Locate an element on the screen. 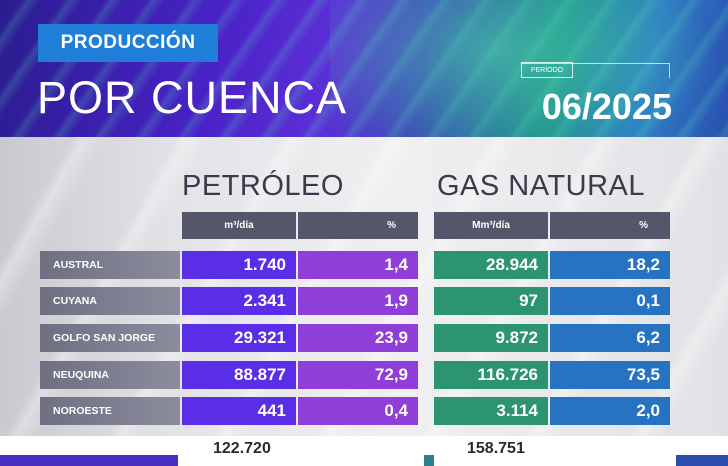 This screenshot has height=466, width=728. petroleo-pct: 23,9 is located at coordinates (358, 338).